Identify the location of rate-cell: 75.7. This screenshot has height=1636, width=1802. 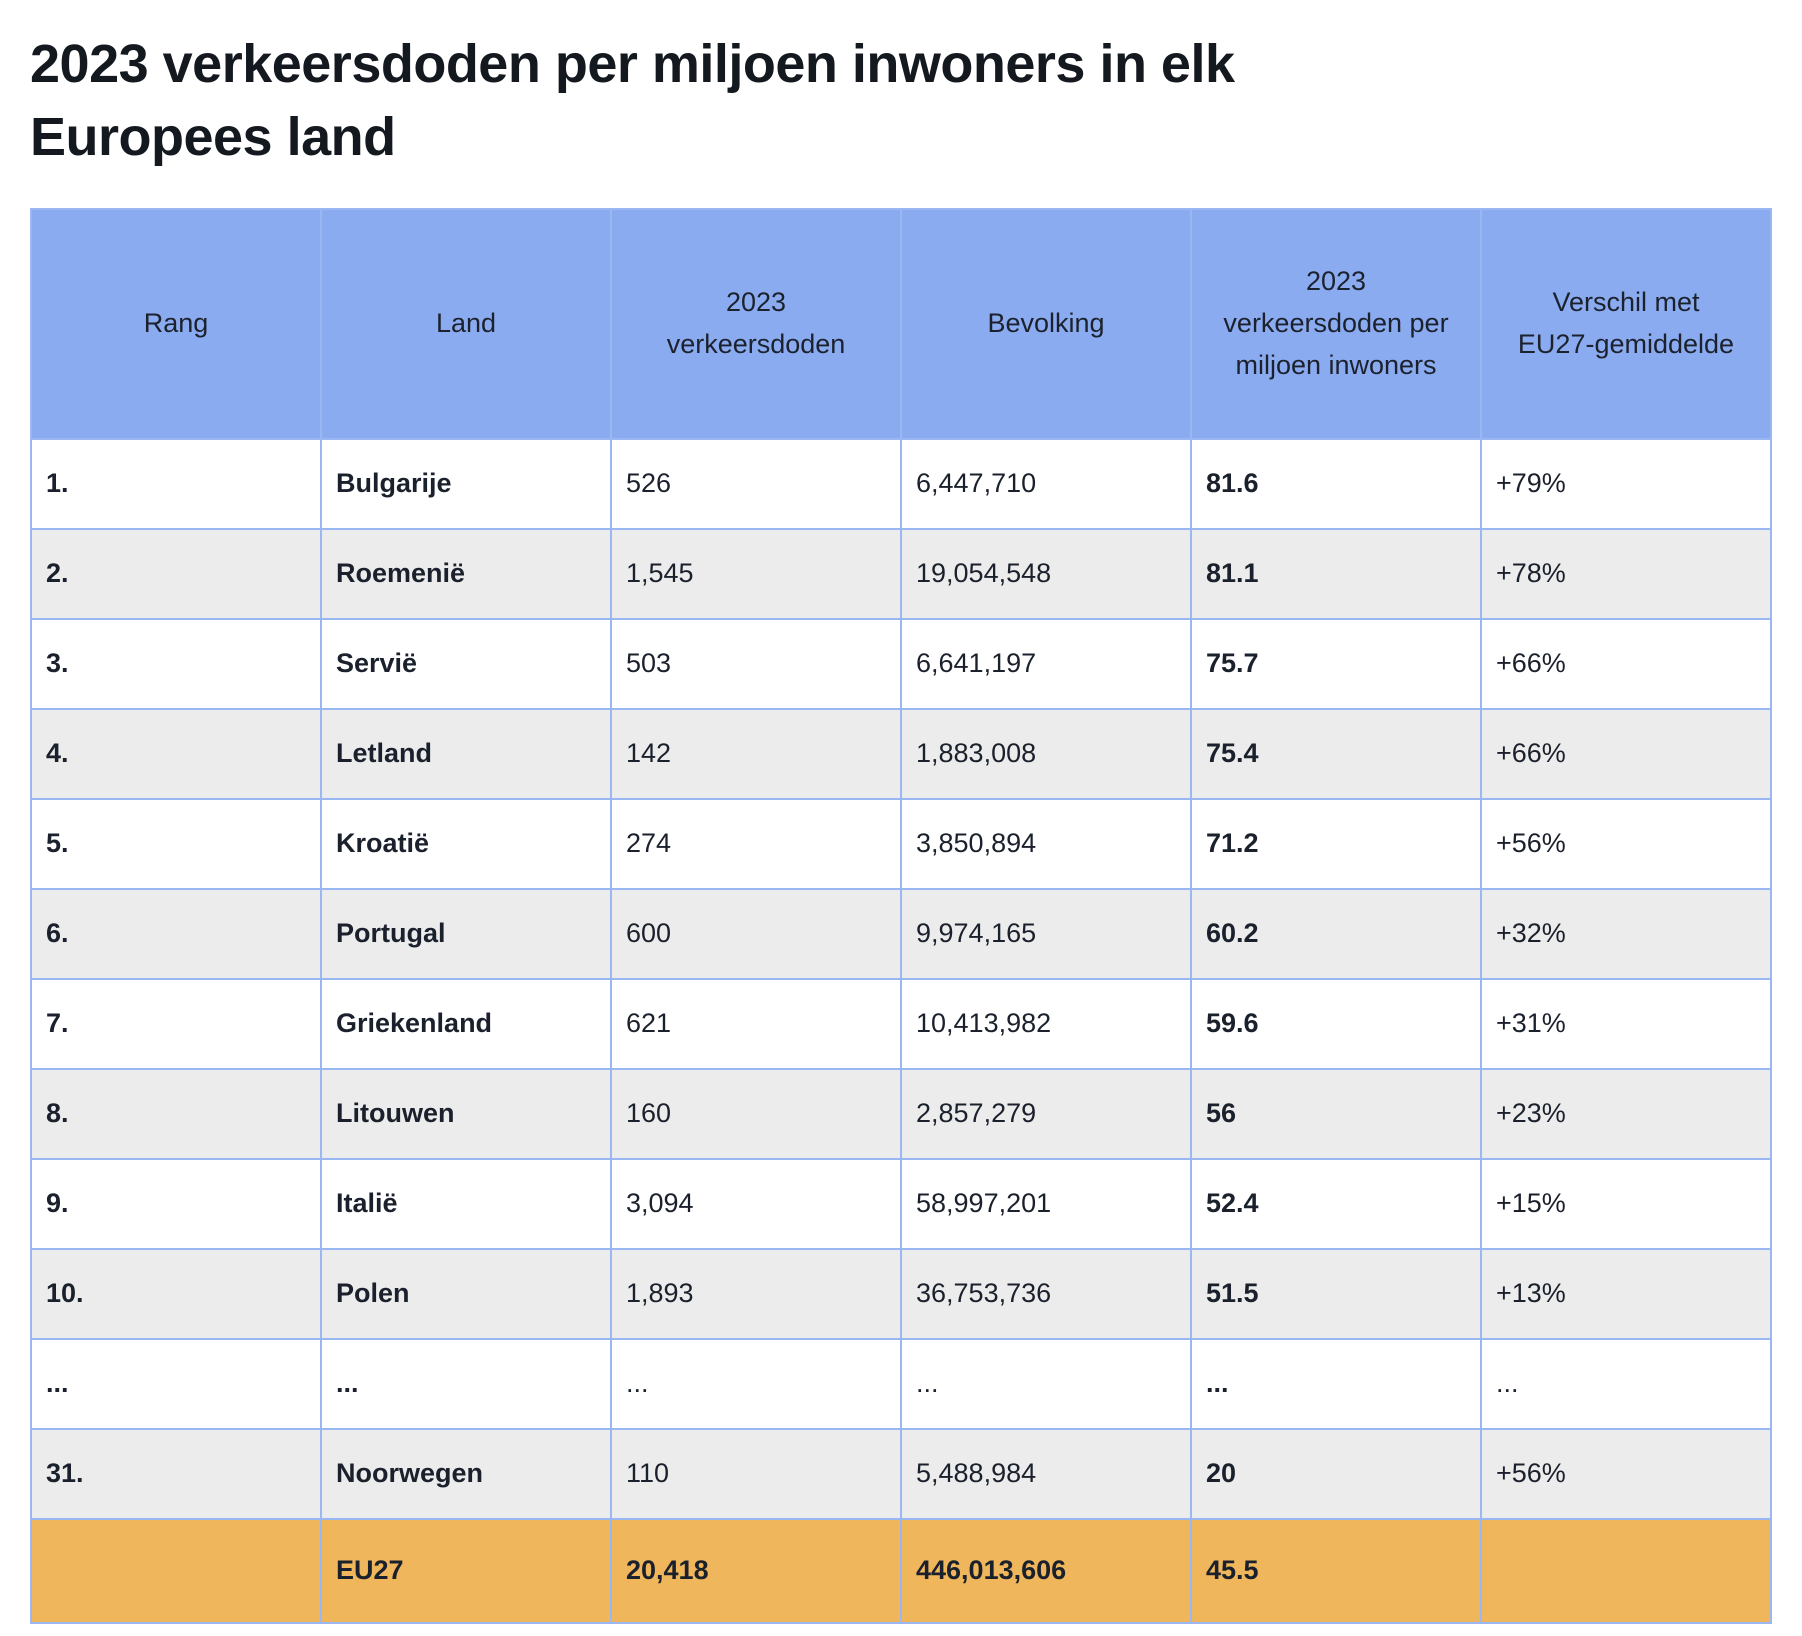
(1336, 663).